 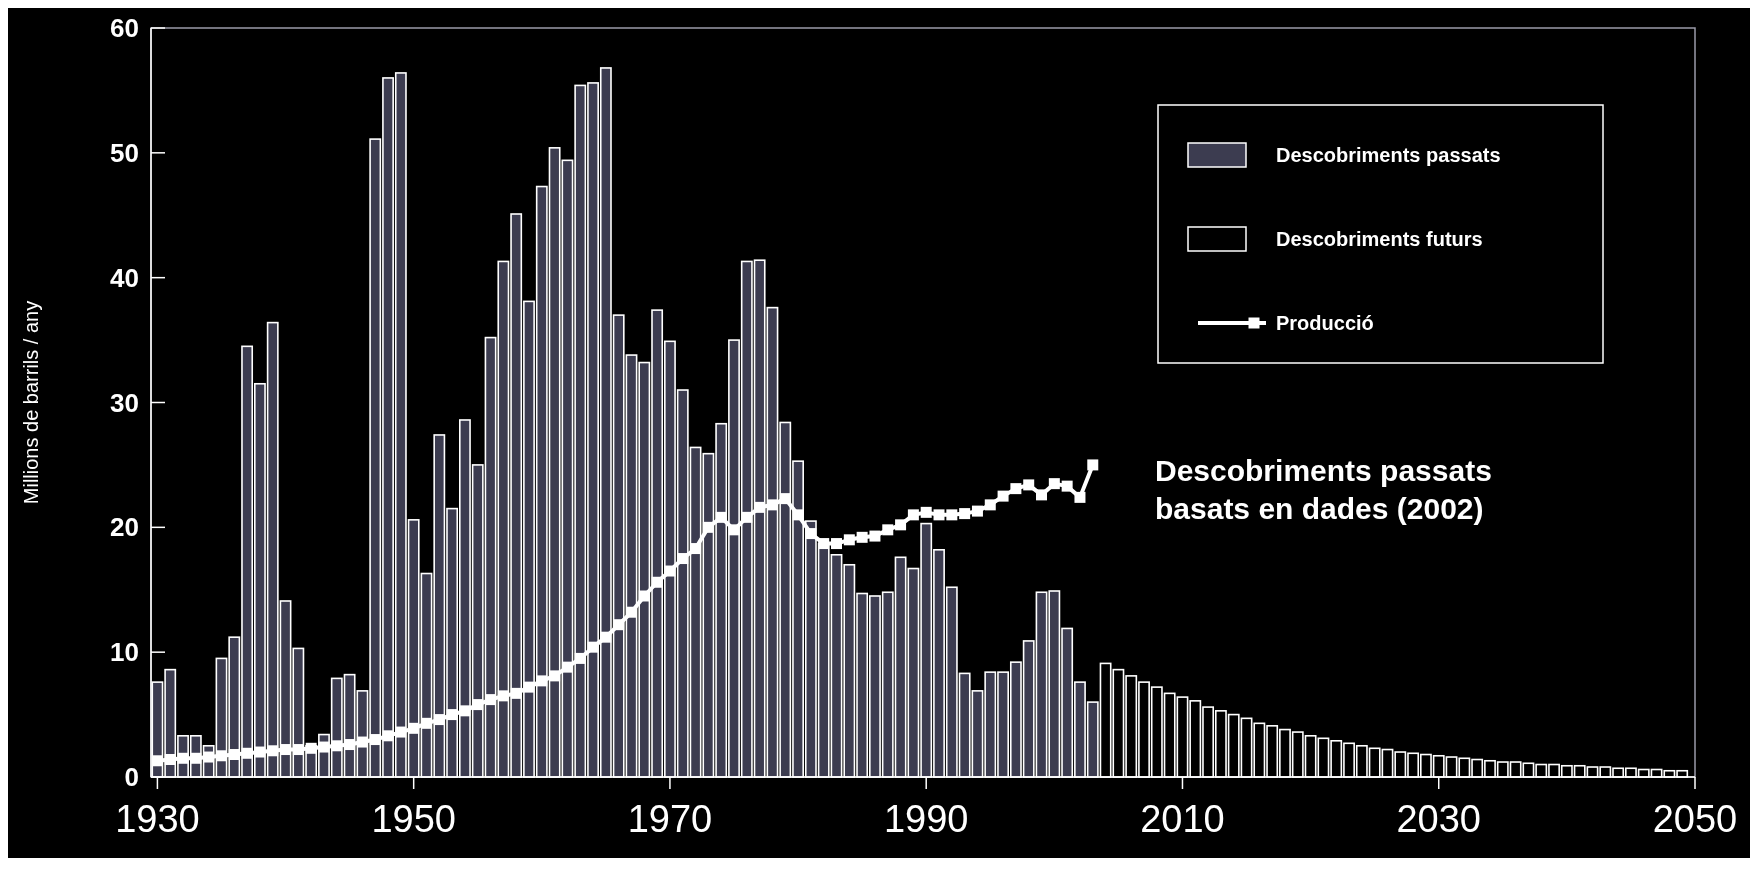 I want to click on x-tick-label: 2010, so click(x=1182, y=819).